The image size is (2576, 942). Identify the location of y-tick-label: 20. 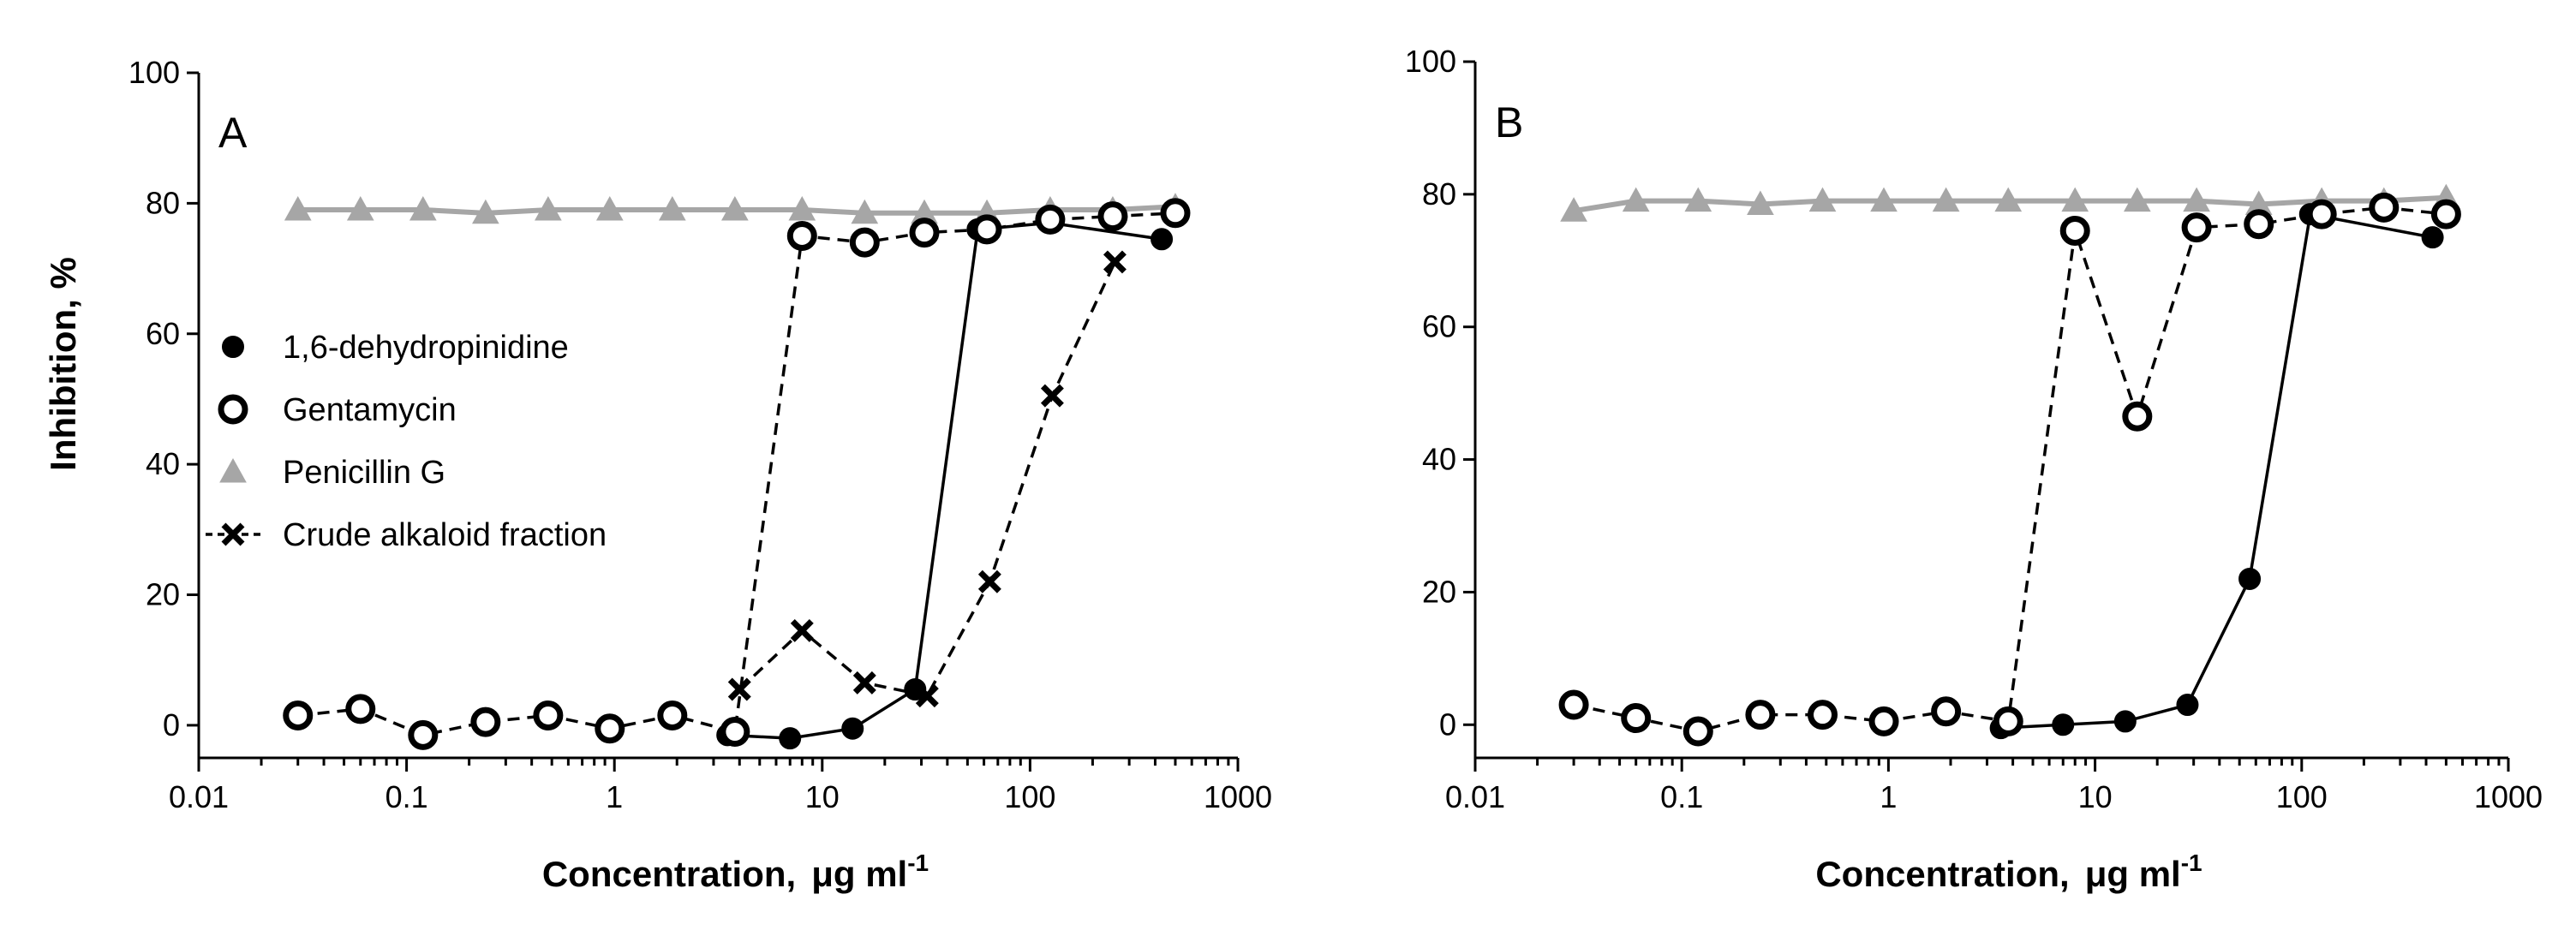
(1439, 591).